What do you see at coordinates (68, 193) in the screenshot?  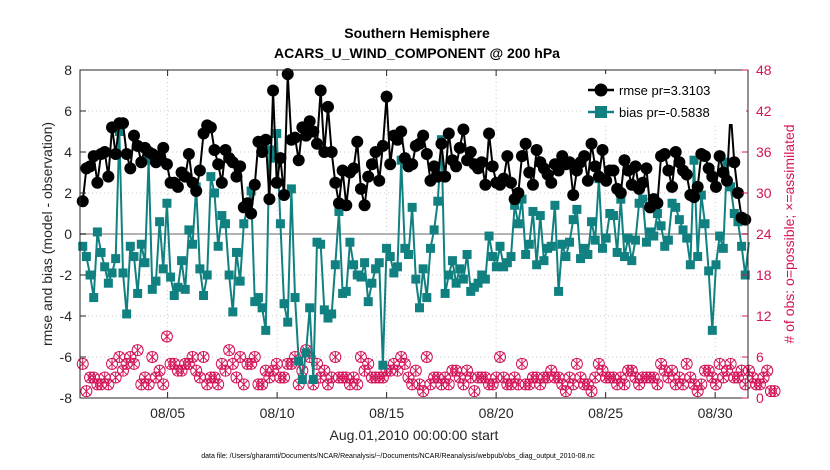 I see `y-tick-label: 2` at bounding box center [68, 193].